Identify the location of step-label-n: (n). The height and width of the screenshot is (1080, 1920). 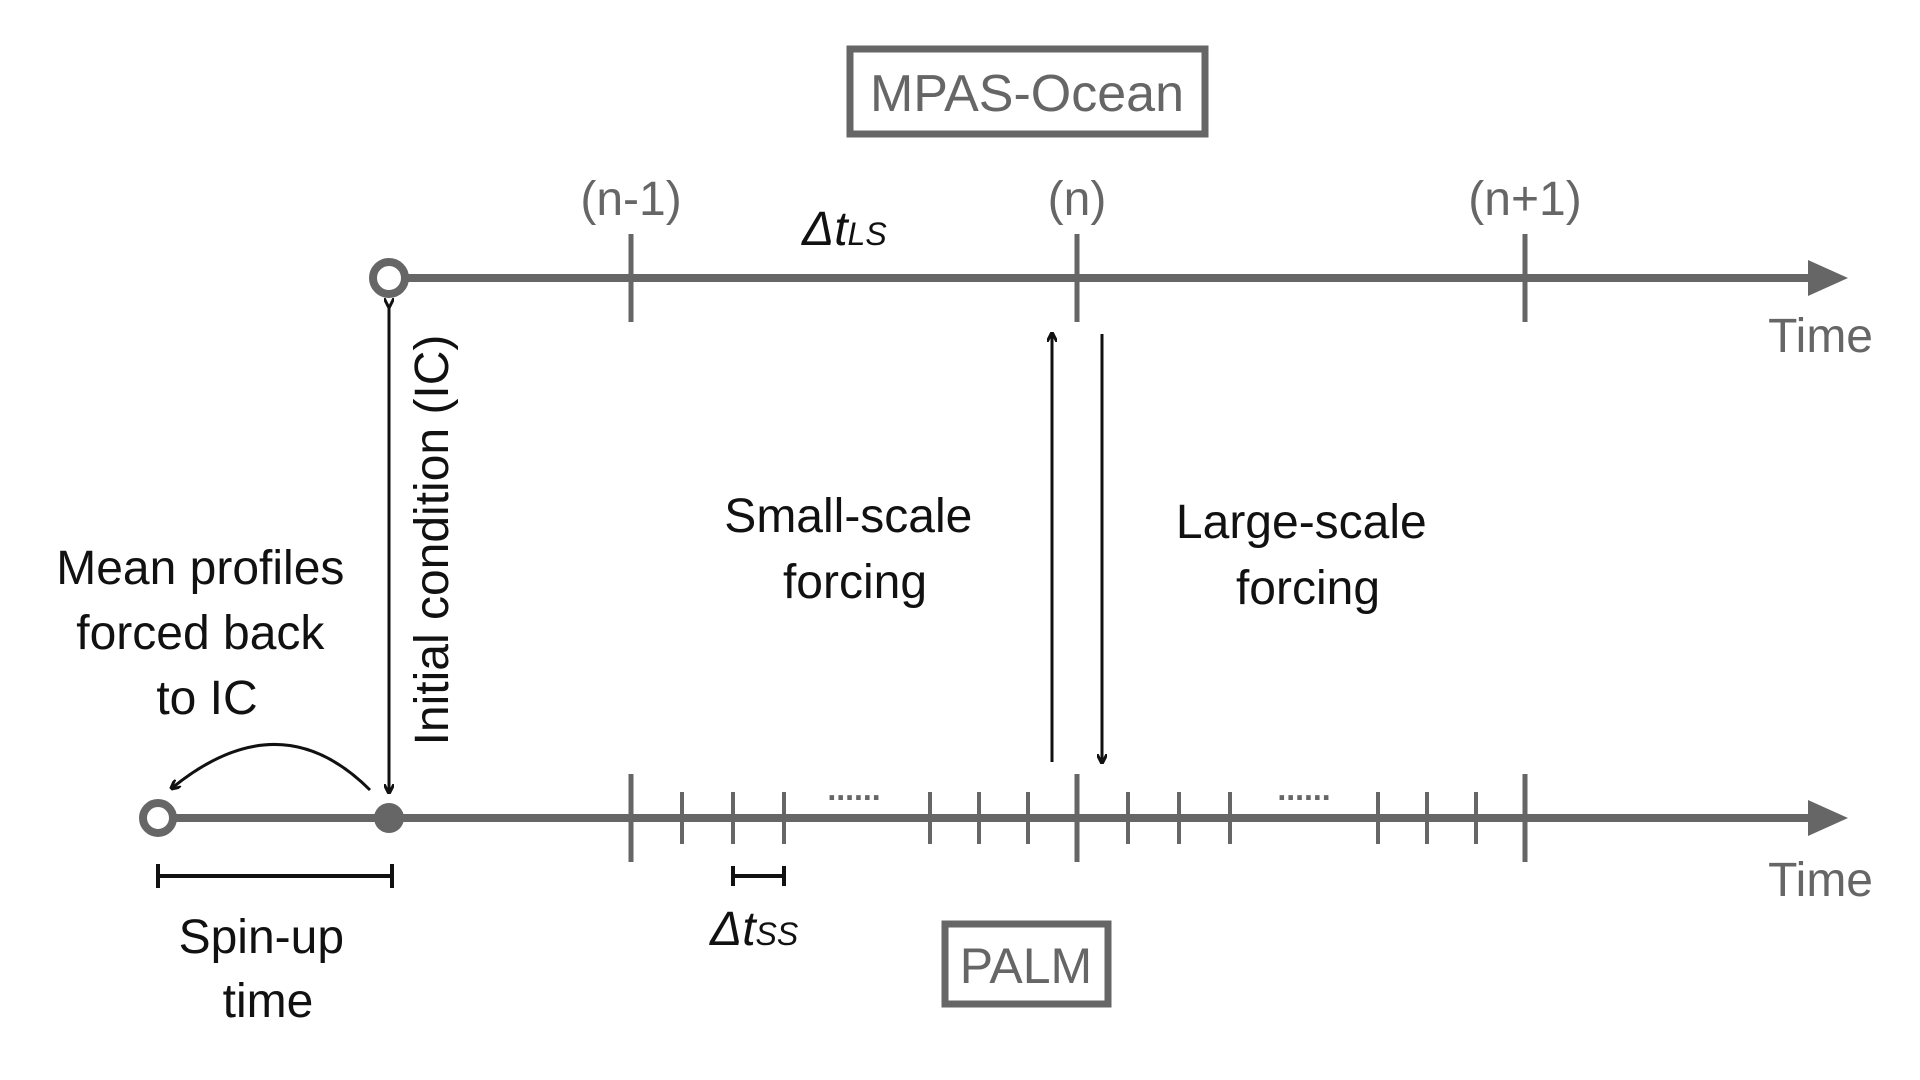
(1077, 199).